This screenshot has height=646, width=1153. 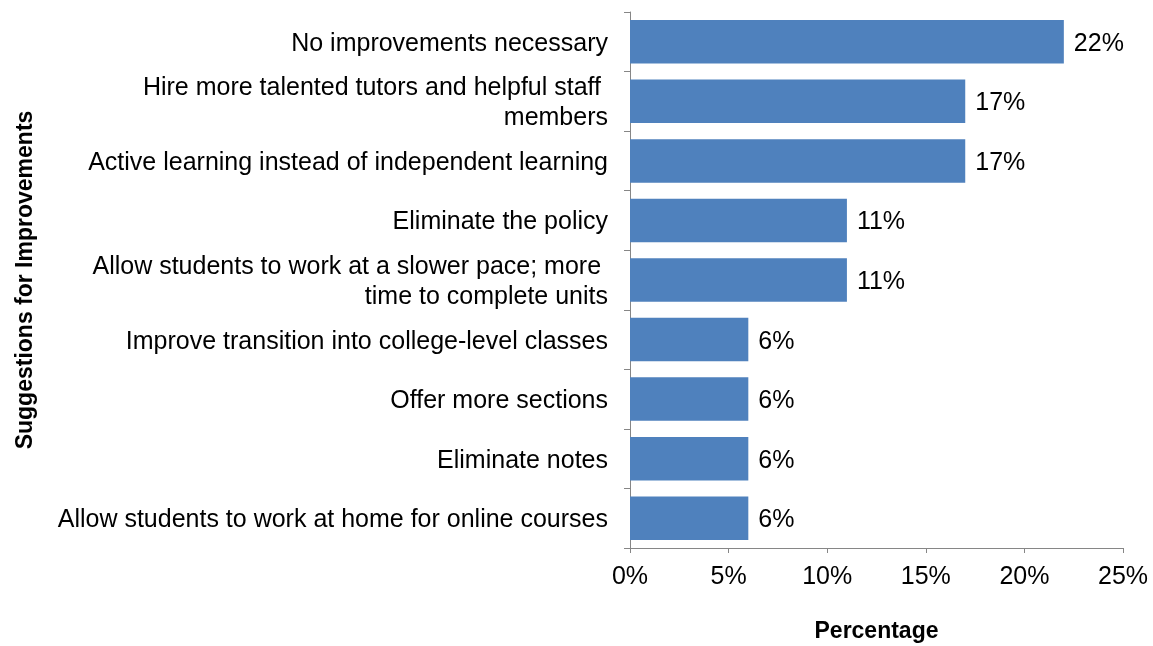 What do you see at coordinates (1123, 574) in the screenshot?
I see `x-tick-label: 25%` at bounding box center [1123, 574].